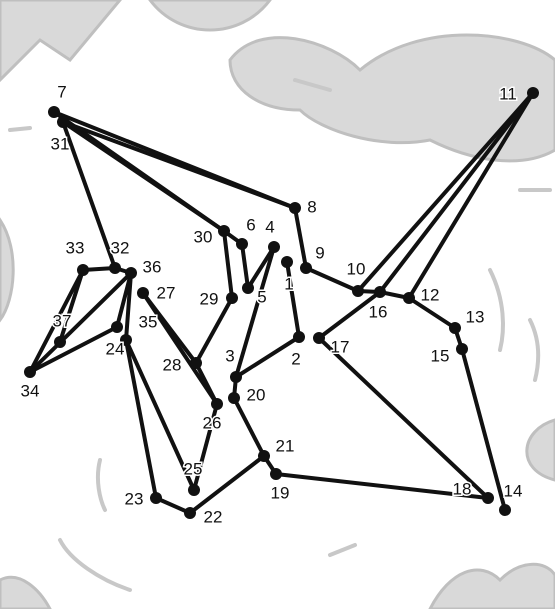 The width and height of the screenshot is (555, 609). Describe the element at coordinates (229, 355) in the screenshot. I see `dot-number: 3` at that location.